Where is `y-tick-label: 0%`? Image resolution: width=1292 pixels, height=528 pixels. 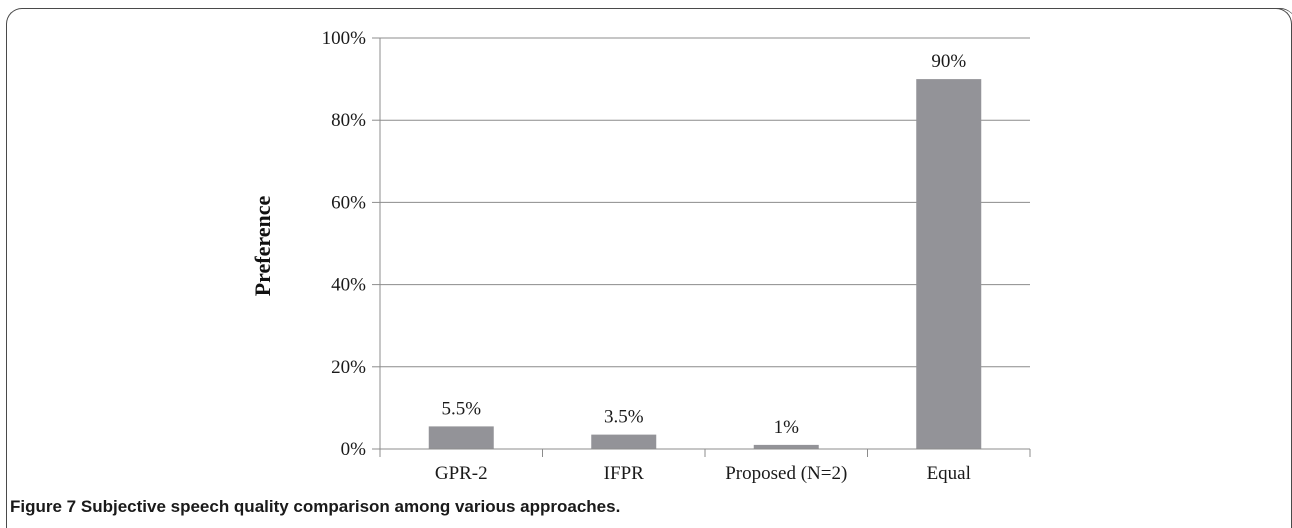 y-tick-label: 0% is located at coordinates (354, 449).